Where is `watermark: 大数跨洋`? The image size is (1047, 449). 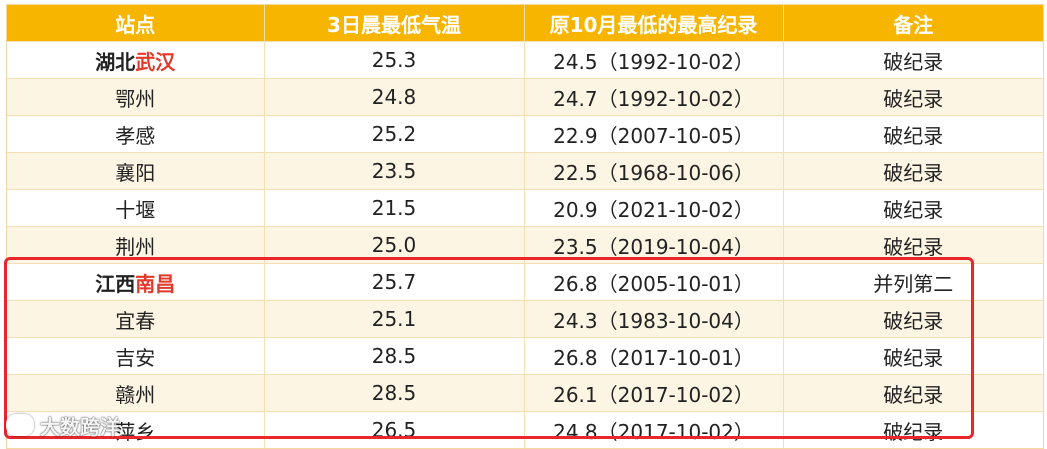 watermark: 大数跨洋 is located at coordinates (63, 425).